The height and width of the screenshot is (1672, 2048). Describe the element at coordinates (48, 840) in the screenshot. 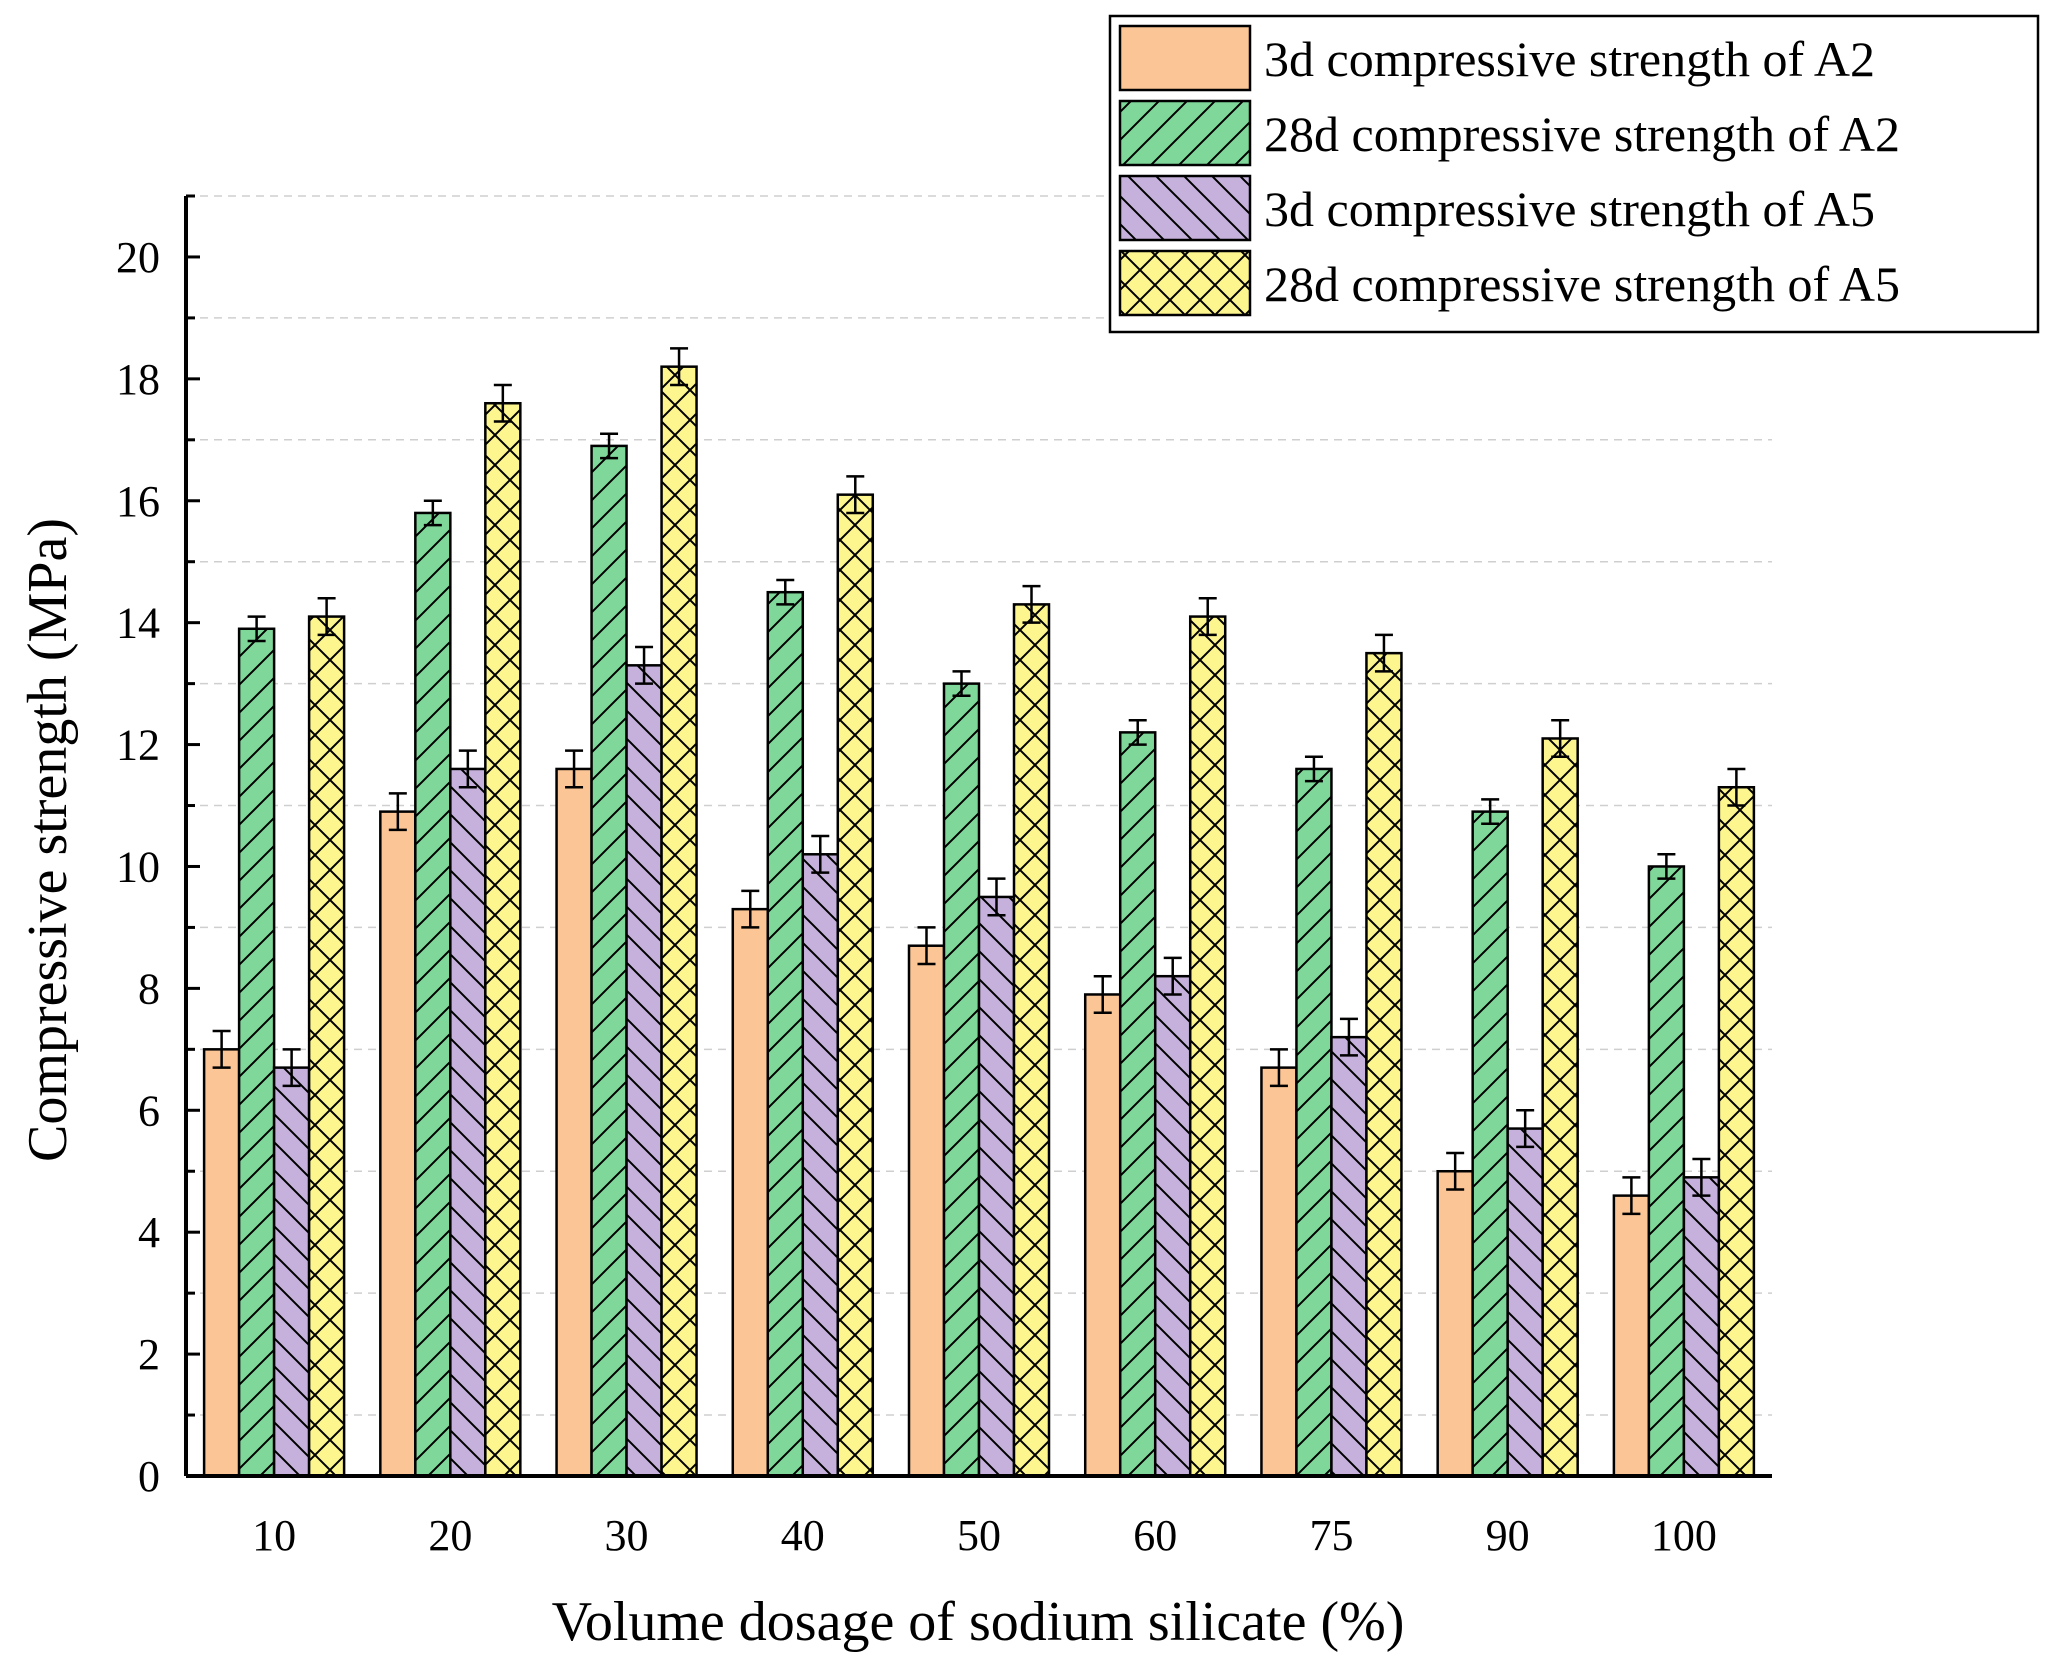

I see `y-axis-title: Compressive strength (MPa)` at that location.